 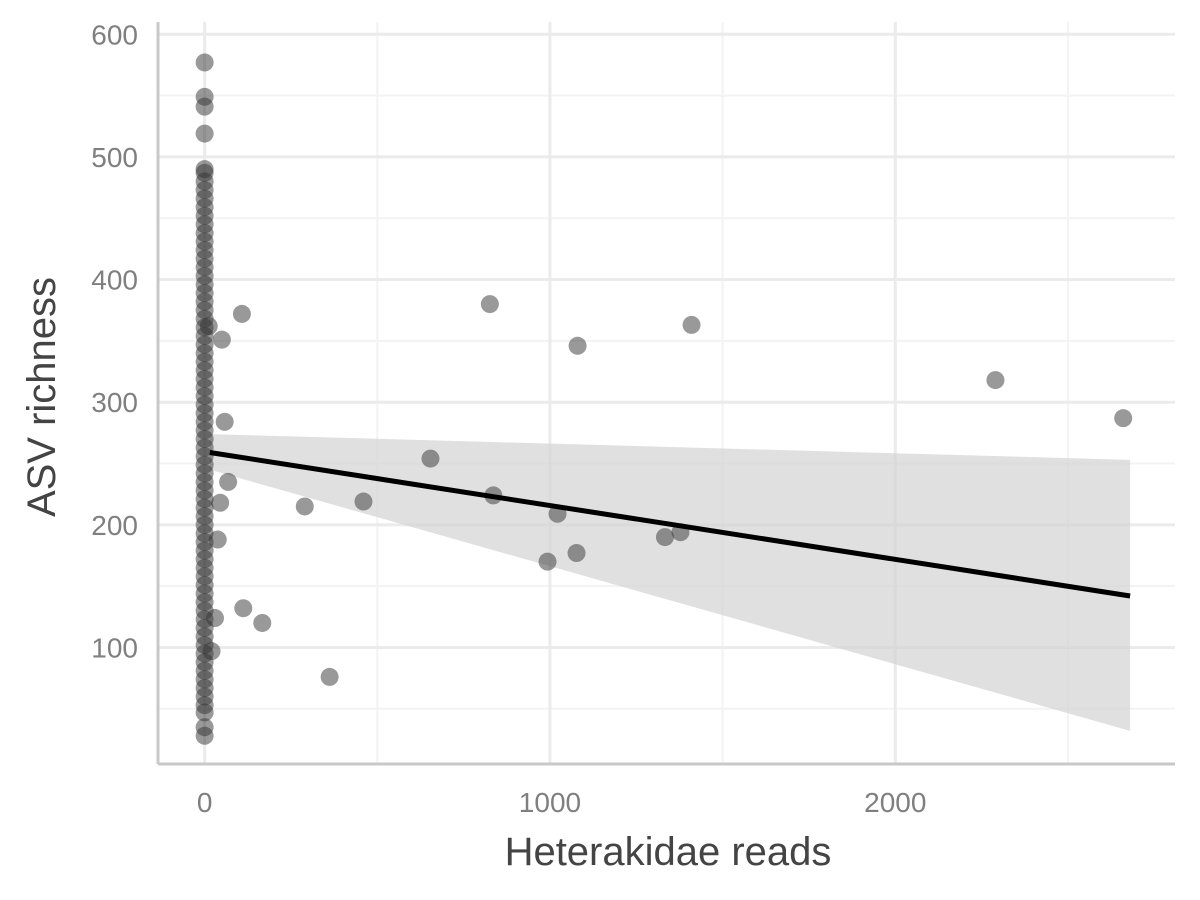 I want to click on y-tick-labels: 100 200 300 400 500 600, so click(x=114, y=341).